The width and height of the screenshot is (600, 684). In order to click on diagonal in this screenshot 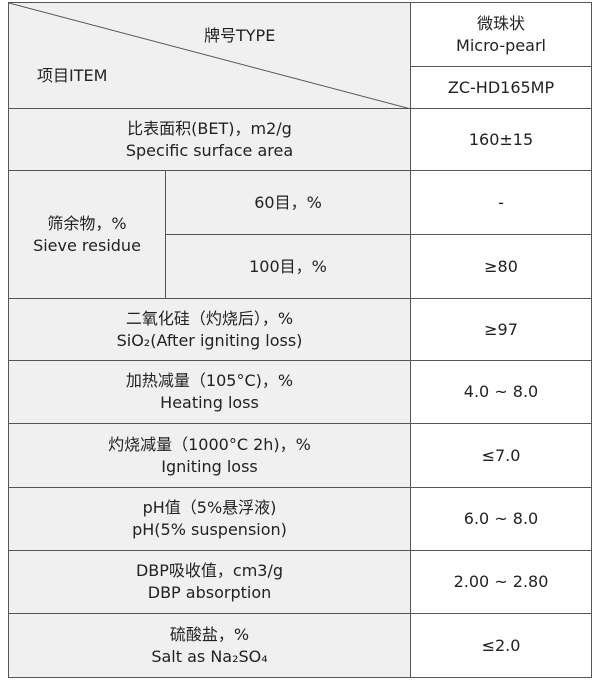, I will do `click(210, 56)`.